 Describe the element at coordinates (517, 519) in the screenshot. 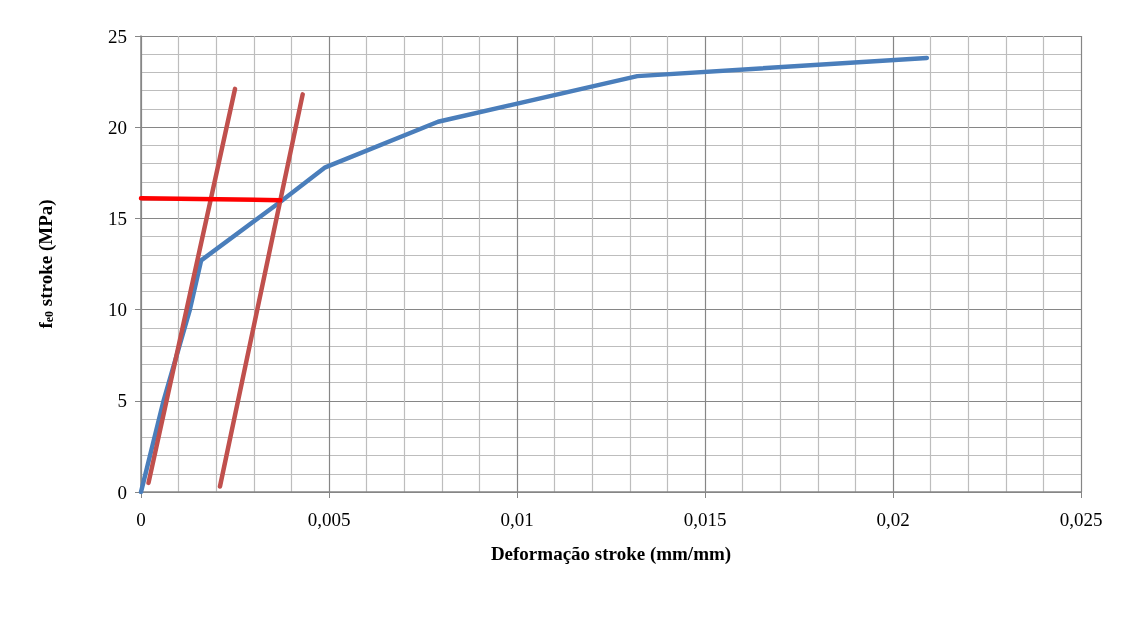

I see `x-tick-label: 0,01` at that location.